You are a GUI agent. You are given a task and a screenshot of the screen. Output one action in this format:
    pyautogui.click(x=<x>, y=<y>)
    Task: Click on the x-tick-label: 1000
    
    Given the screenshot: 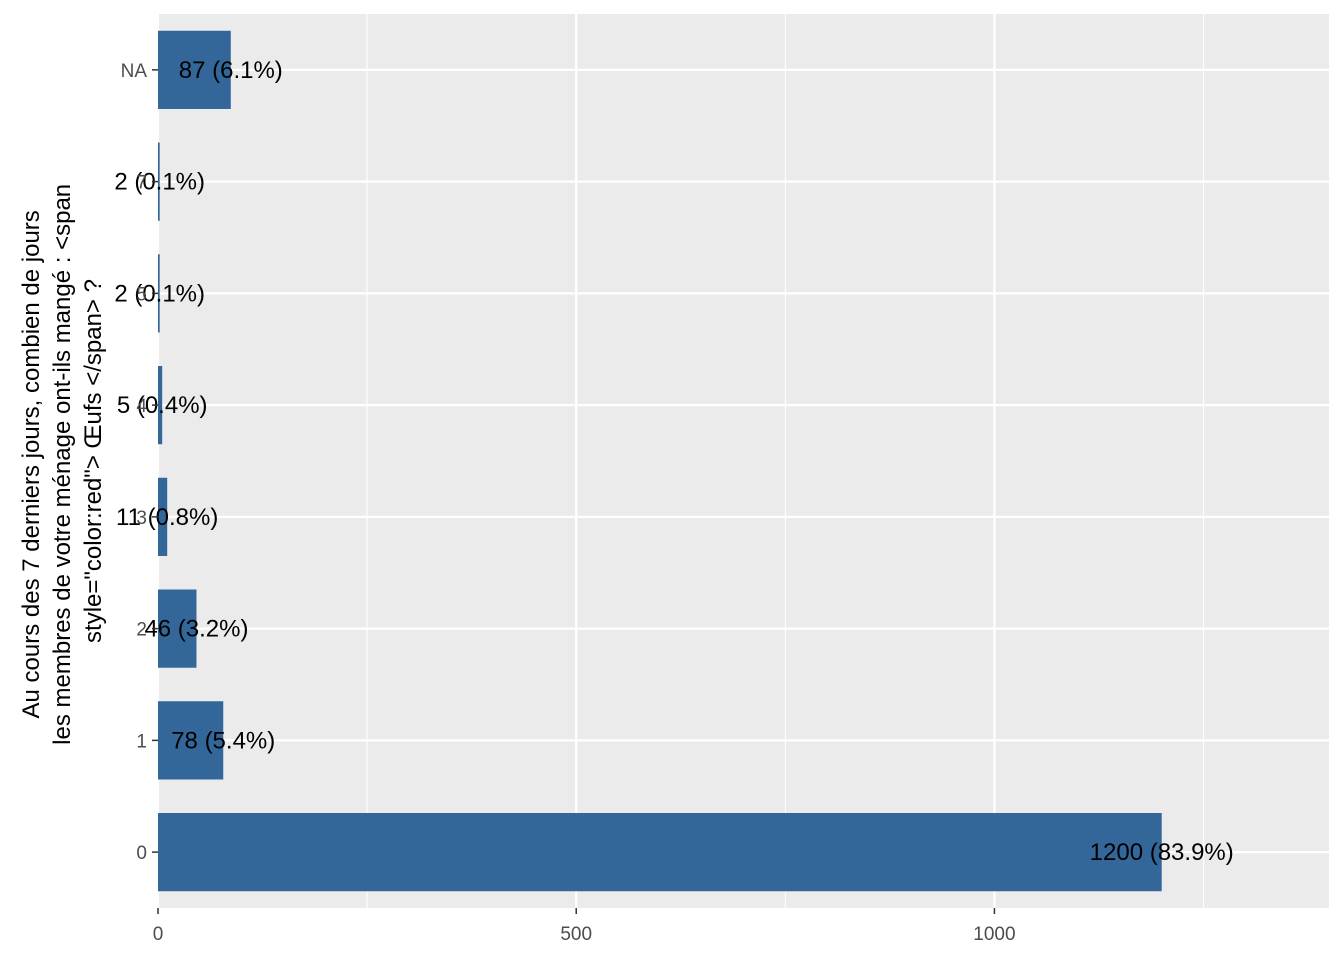 What is the action you would take?
    pyautogui.click(x=994, y=934)
    